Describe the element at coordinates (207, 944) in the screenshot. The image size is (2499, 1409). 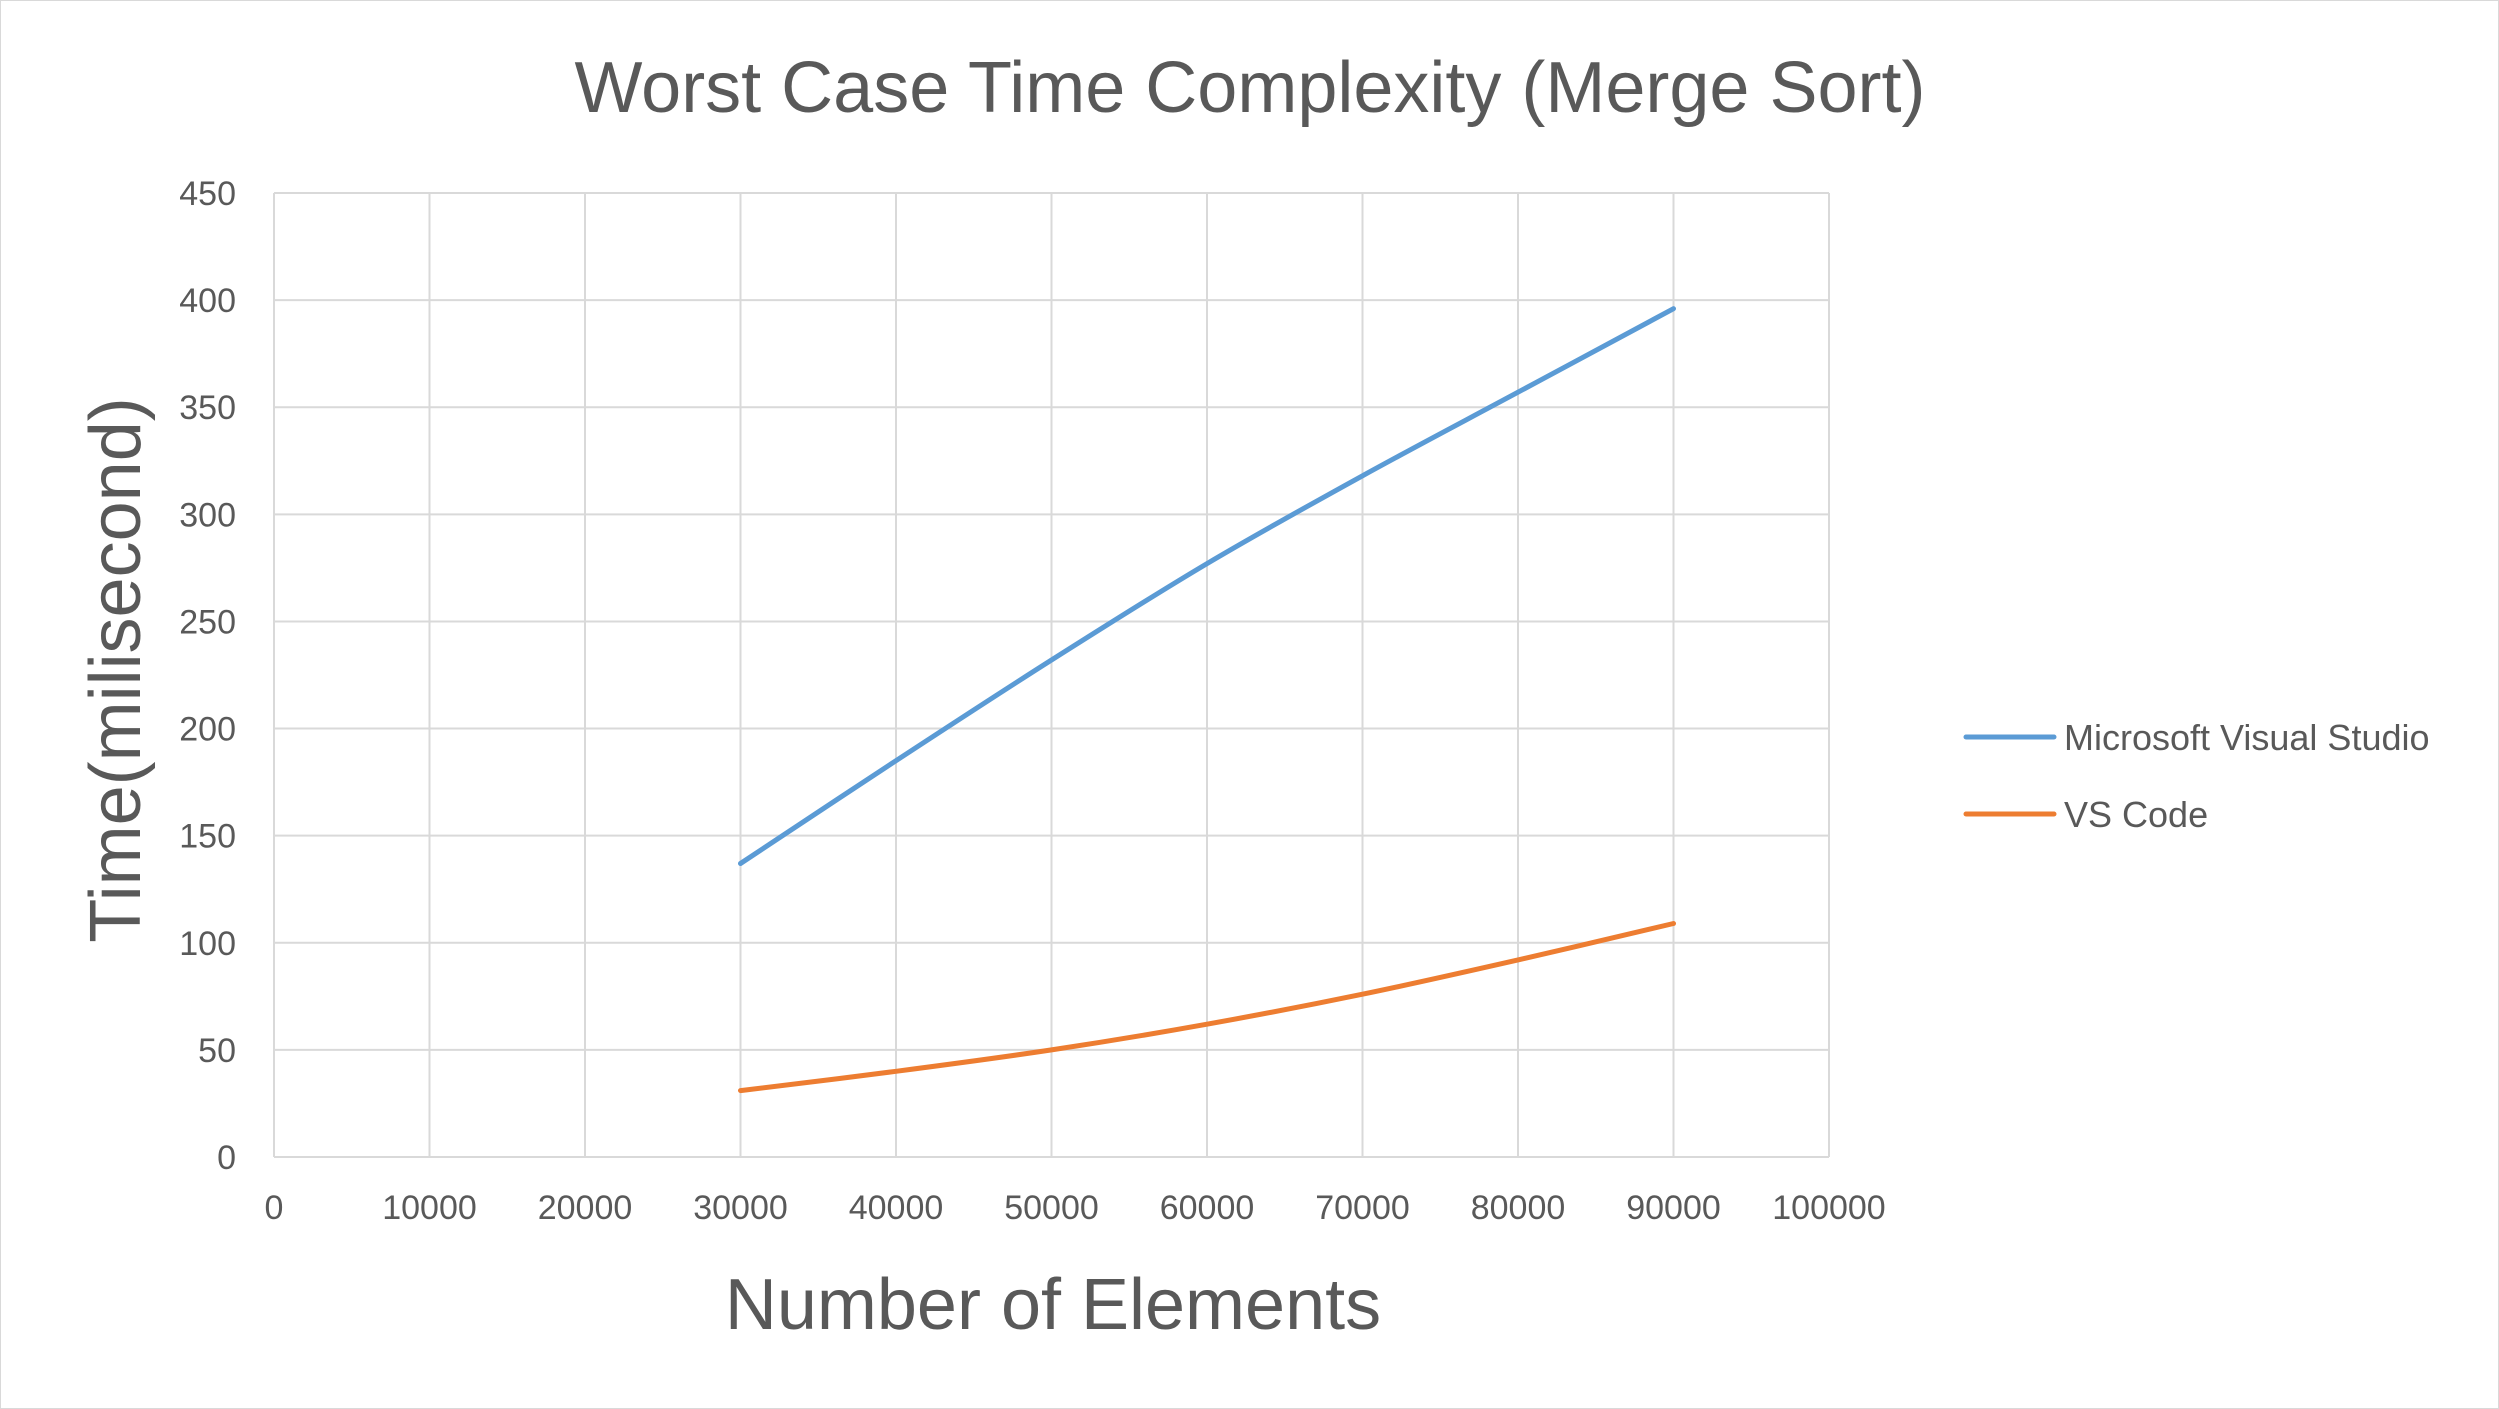
I see `y-tick-label: 100` at that location.